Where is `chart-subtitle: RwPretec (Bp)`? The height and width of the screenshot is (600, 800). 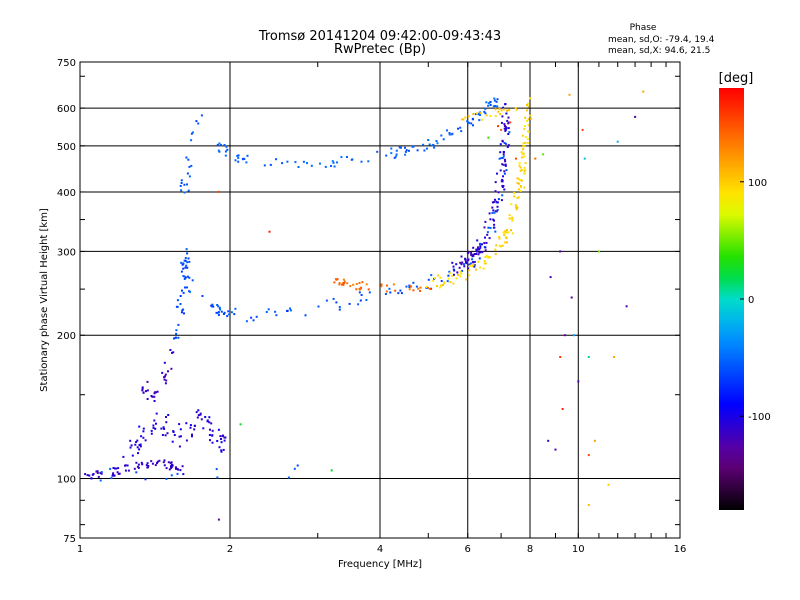
chart-subtitle: RwPretec (Bp) is located at coordinates (380, 49).